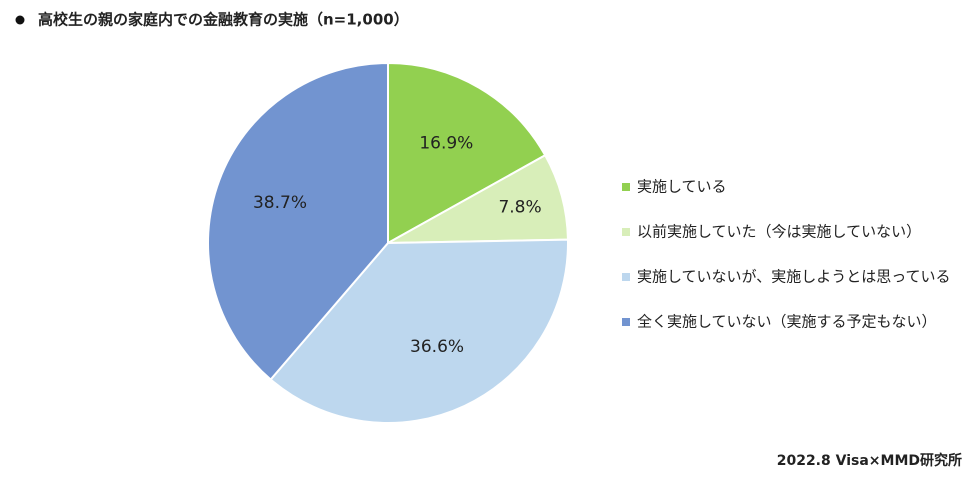 The width and height of the screenshot is (975, 479). I want to click on legend-label: 実施していないが、実施しようとは思っている, so click(794, 277).